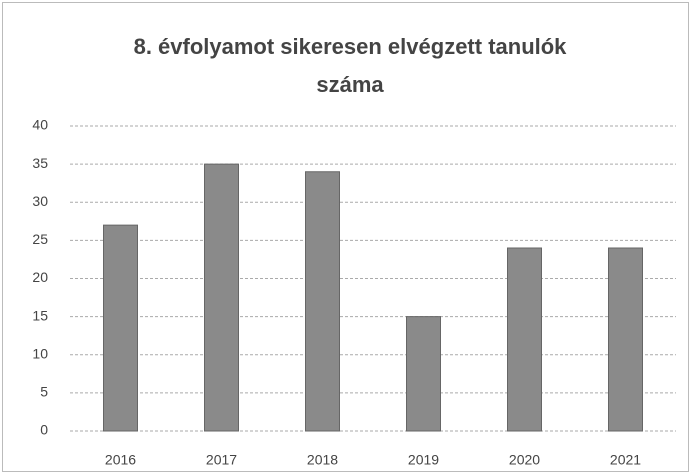  I want to click on y-tick-label: 10, so click(40, 353).